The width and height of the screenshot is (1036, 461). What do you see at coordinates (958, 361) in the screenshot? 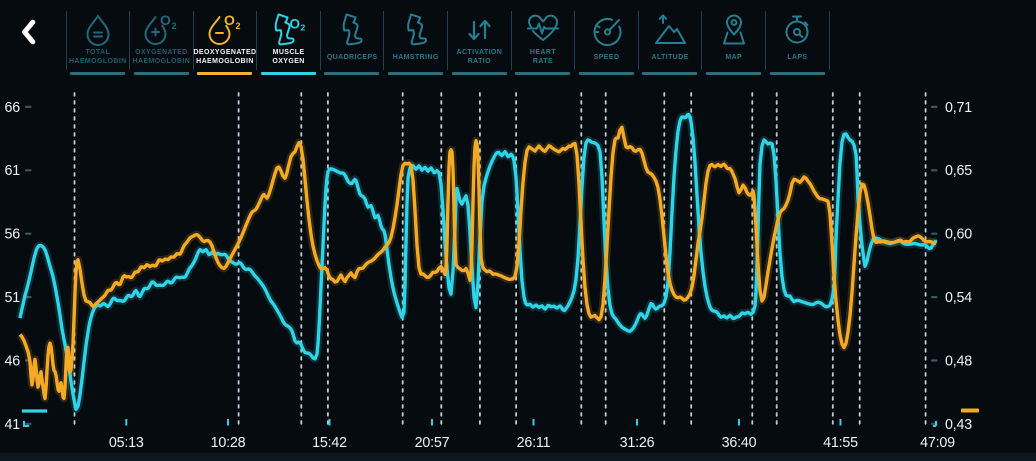
I see `svg-text: 0,48` at bounding box center [958, 361].